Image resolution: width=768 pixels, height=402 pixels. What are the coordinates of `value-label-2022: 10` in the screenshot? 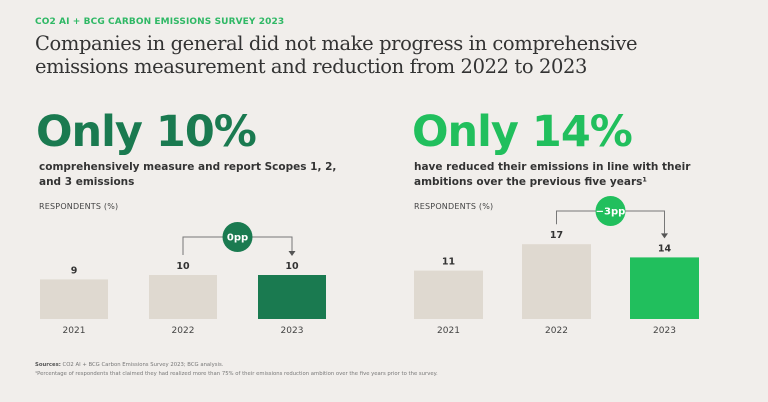 It's located at (183, 266).